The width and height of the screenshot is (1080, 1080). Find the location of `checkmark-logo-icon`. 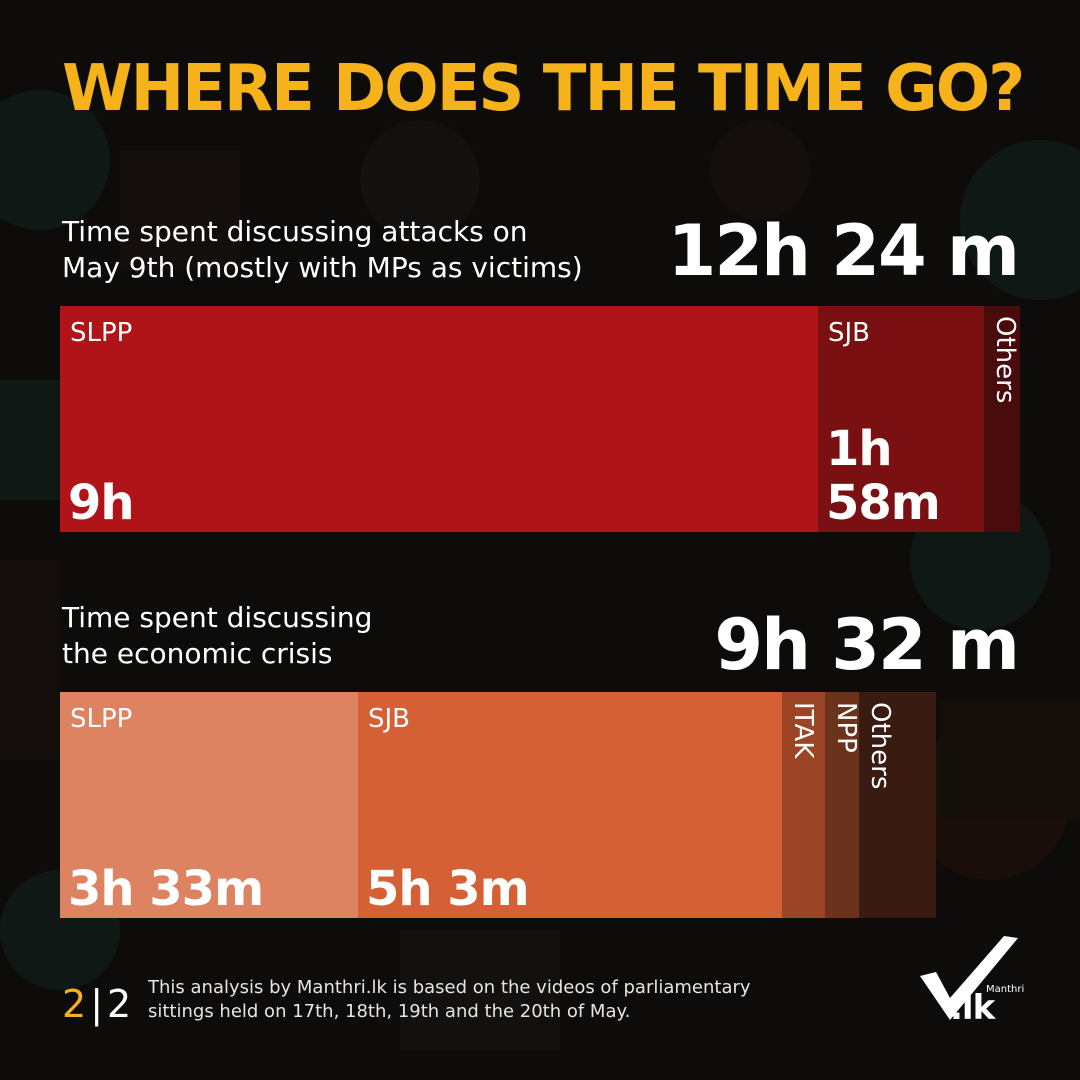

checkmark-logo-icon is located at coordinates (969, 978).